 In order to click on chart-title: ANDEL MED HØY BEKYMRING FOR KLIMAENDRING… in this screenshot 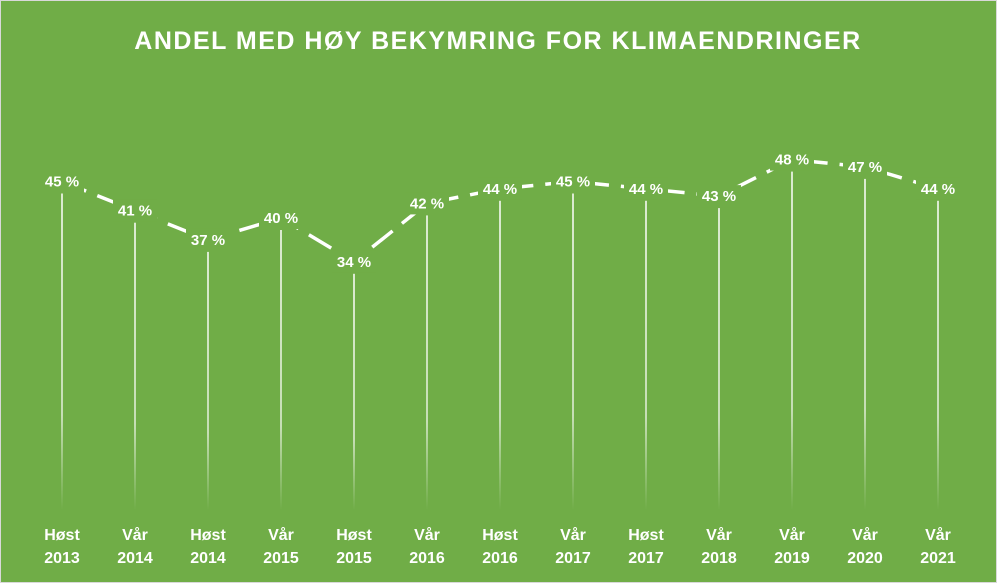, I will do `click(497, 41)`.